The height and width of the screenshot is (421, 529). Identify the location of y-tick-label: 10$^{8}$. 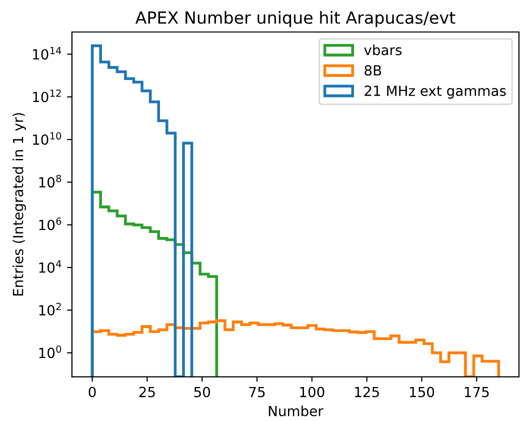
(50, 181).